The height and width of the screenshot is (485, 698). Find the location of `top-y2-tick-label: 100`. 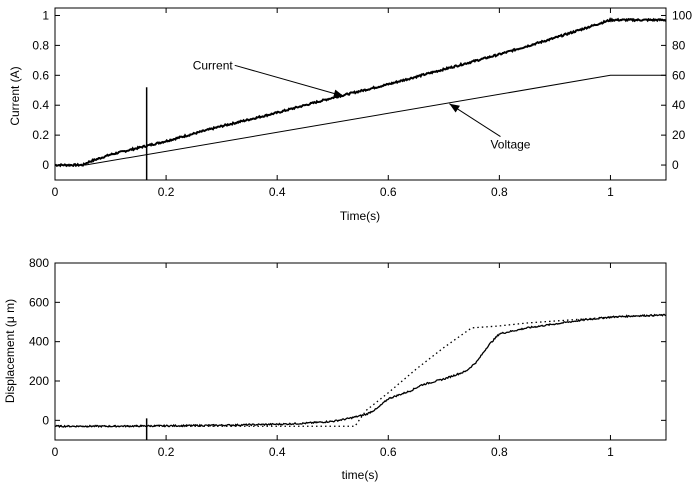

top-y2-tick-label: 100 is located at coordinates (682, 15).